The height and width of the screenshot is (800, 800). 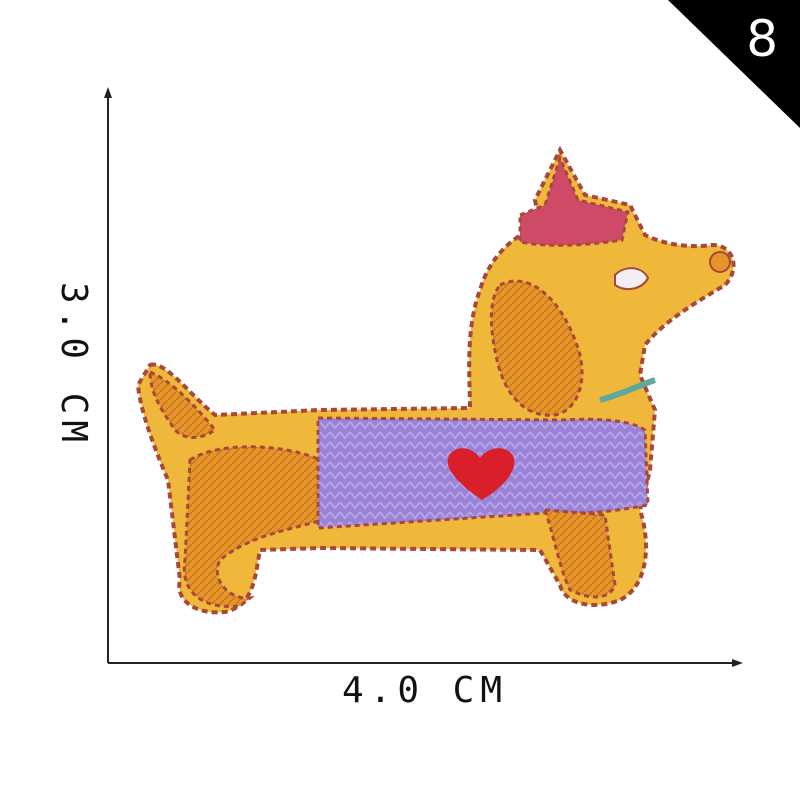 What do you see at coordinates (574, 200) in the screenshot?
I see `hat` at bounding box center [574, 200].